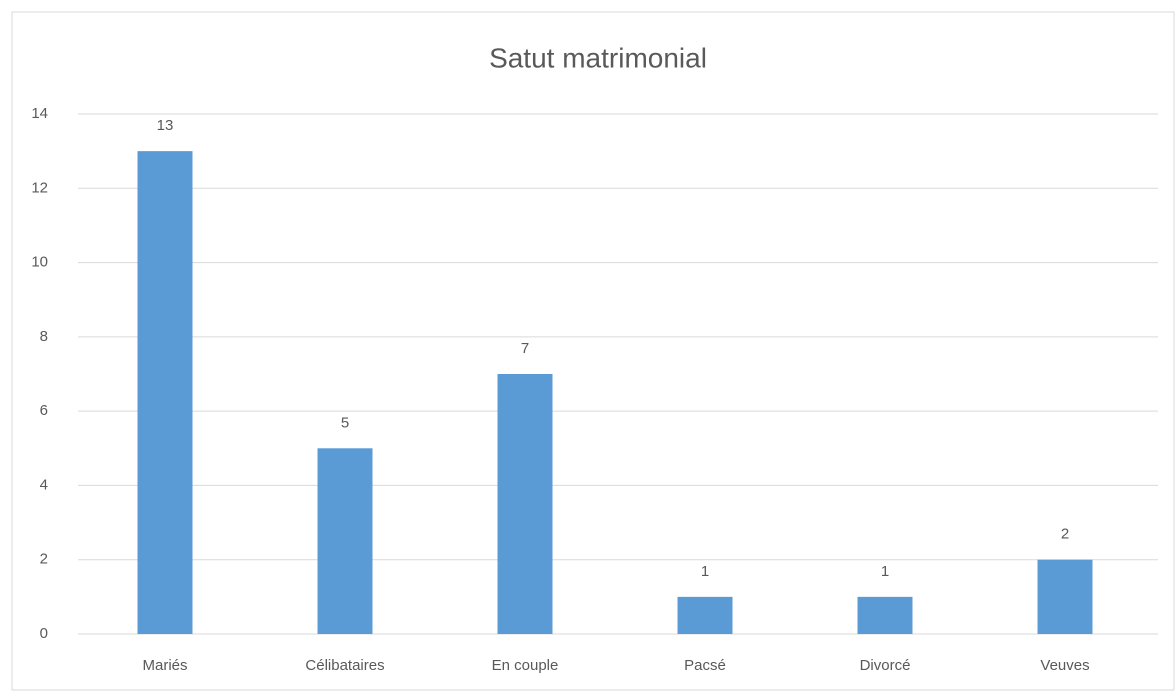  What do you see at coordinates (885, 665) in the screenshot?
I see `x-tick-label: Divorcé` at bounding box center [885, 665].